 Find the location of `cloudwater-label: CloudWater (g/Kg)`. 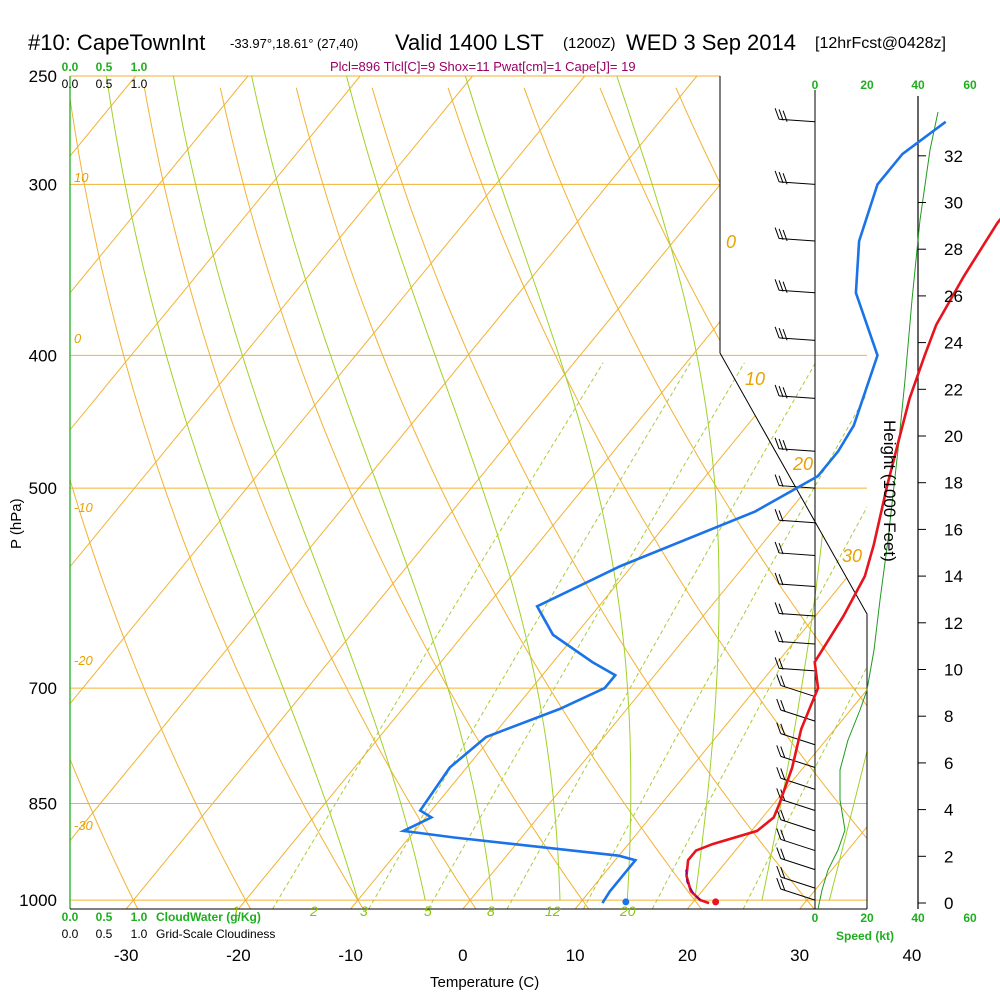

cloudwater-label: CloudWater (g/Kg) is located at coordinates (208, 917).